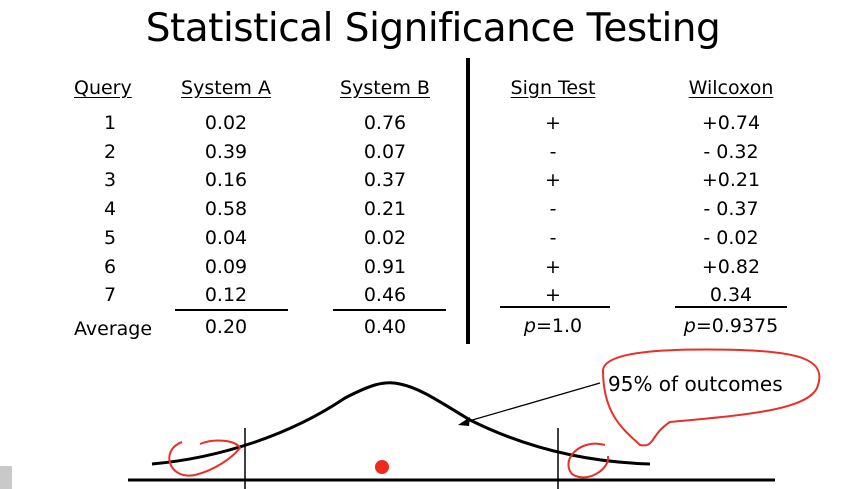 This screenshot has height=489, width=866. Describe the element at coordinates (205, 458) in the screenshot. I see `left-tail-circle` at that location.